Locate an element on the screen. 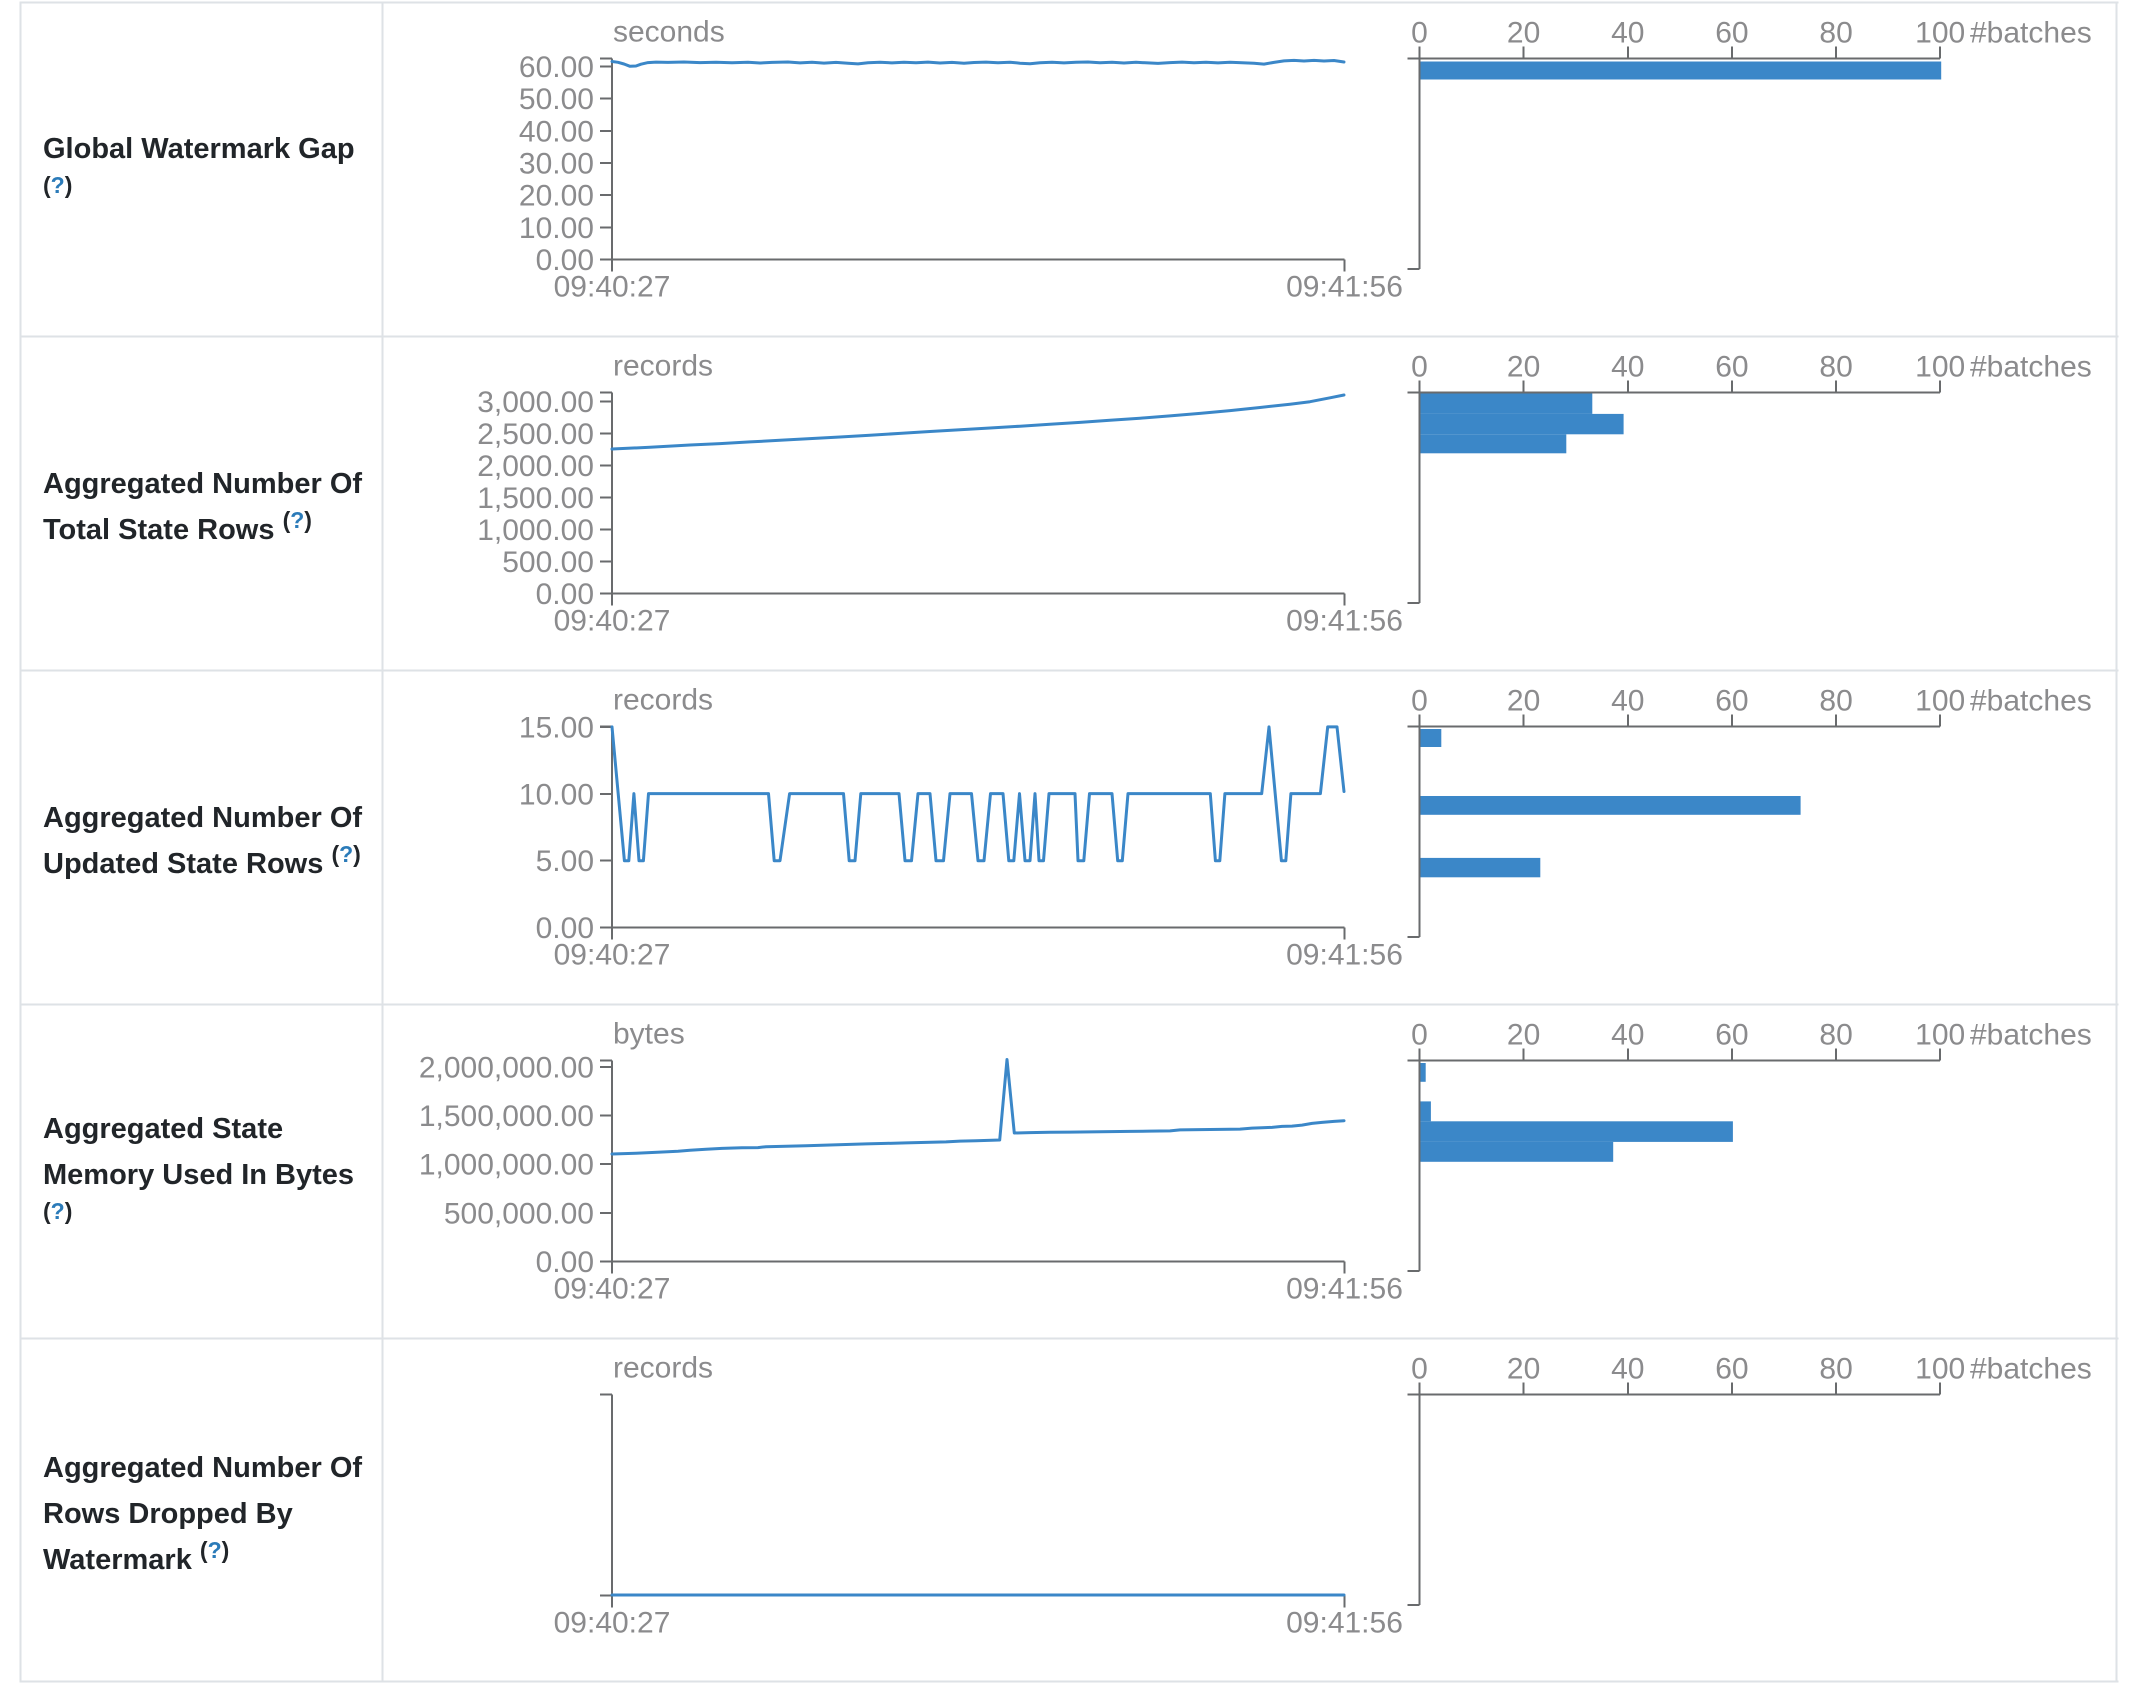 This screenshot has height=1686, width=2132. svg-text: 500.00 is located at coordinates (548, 562).